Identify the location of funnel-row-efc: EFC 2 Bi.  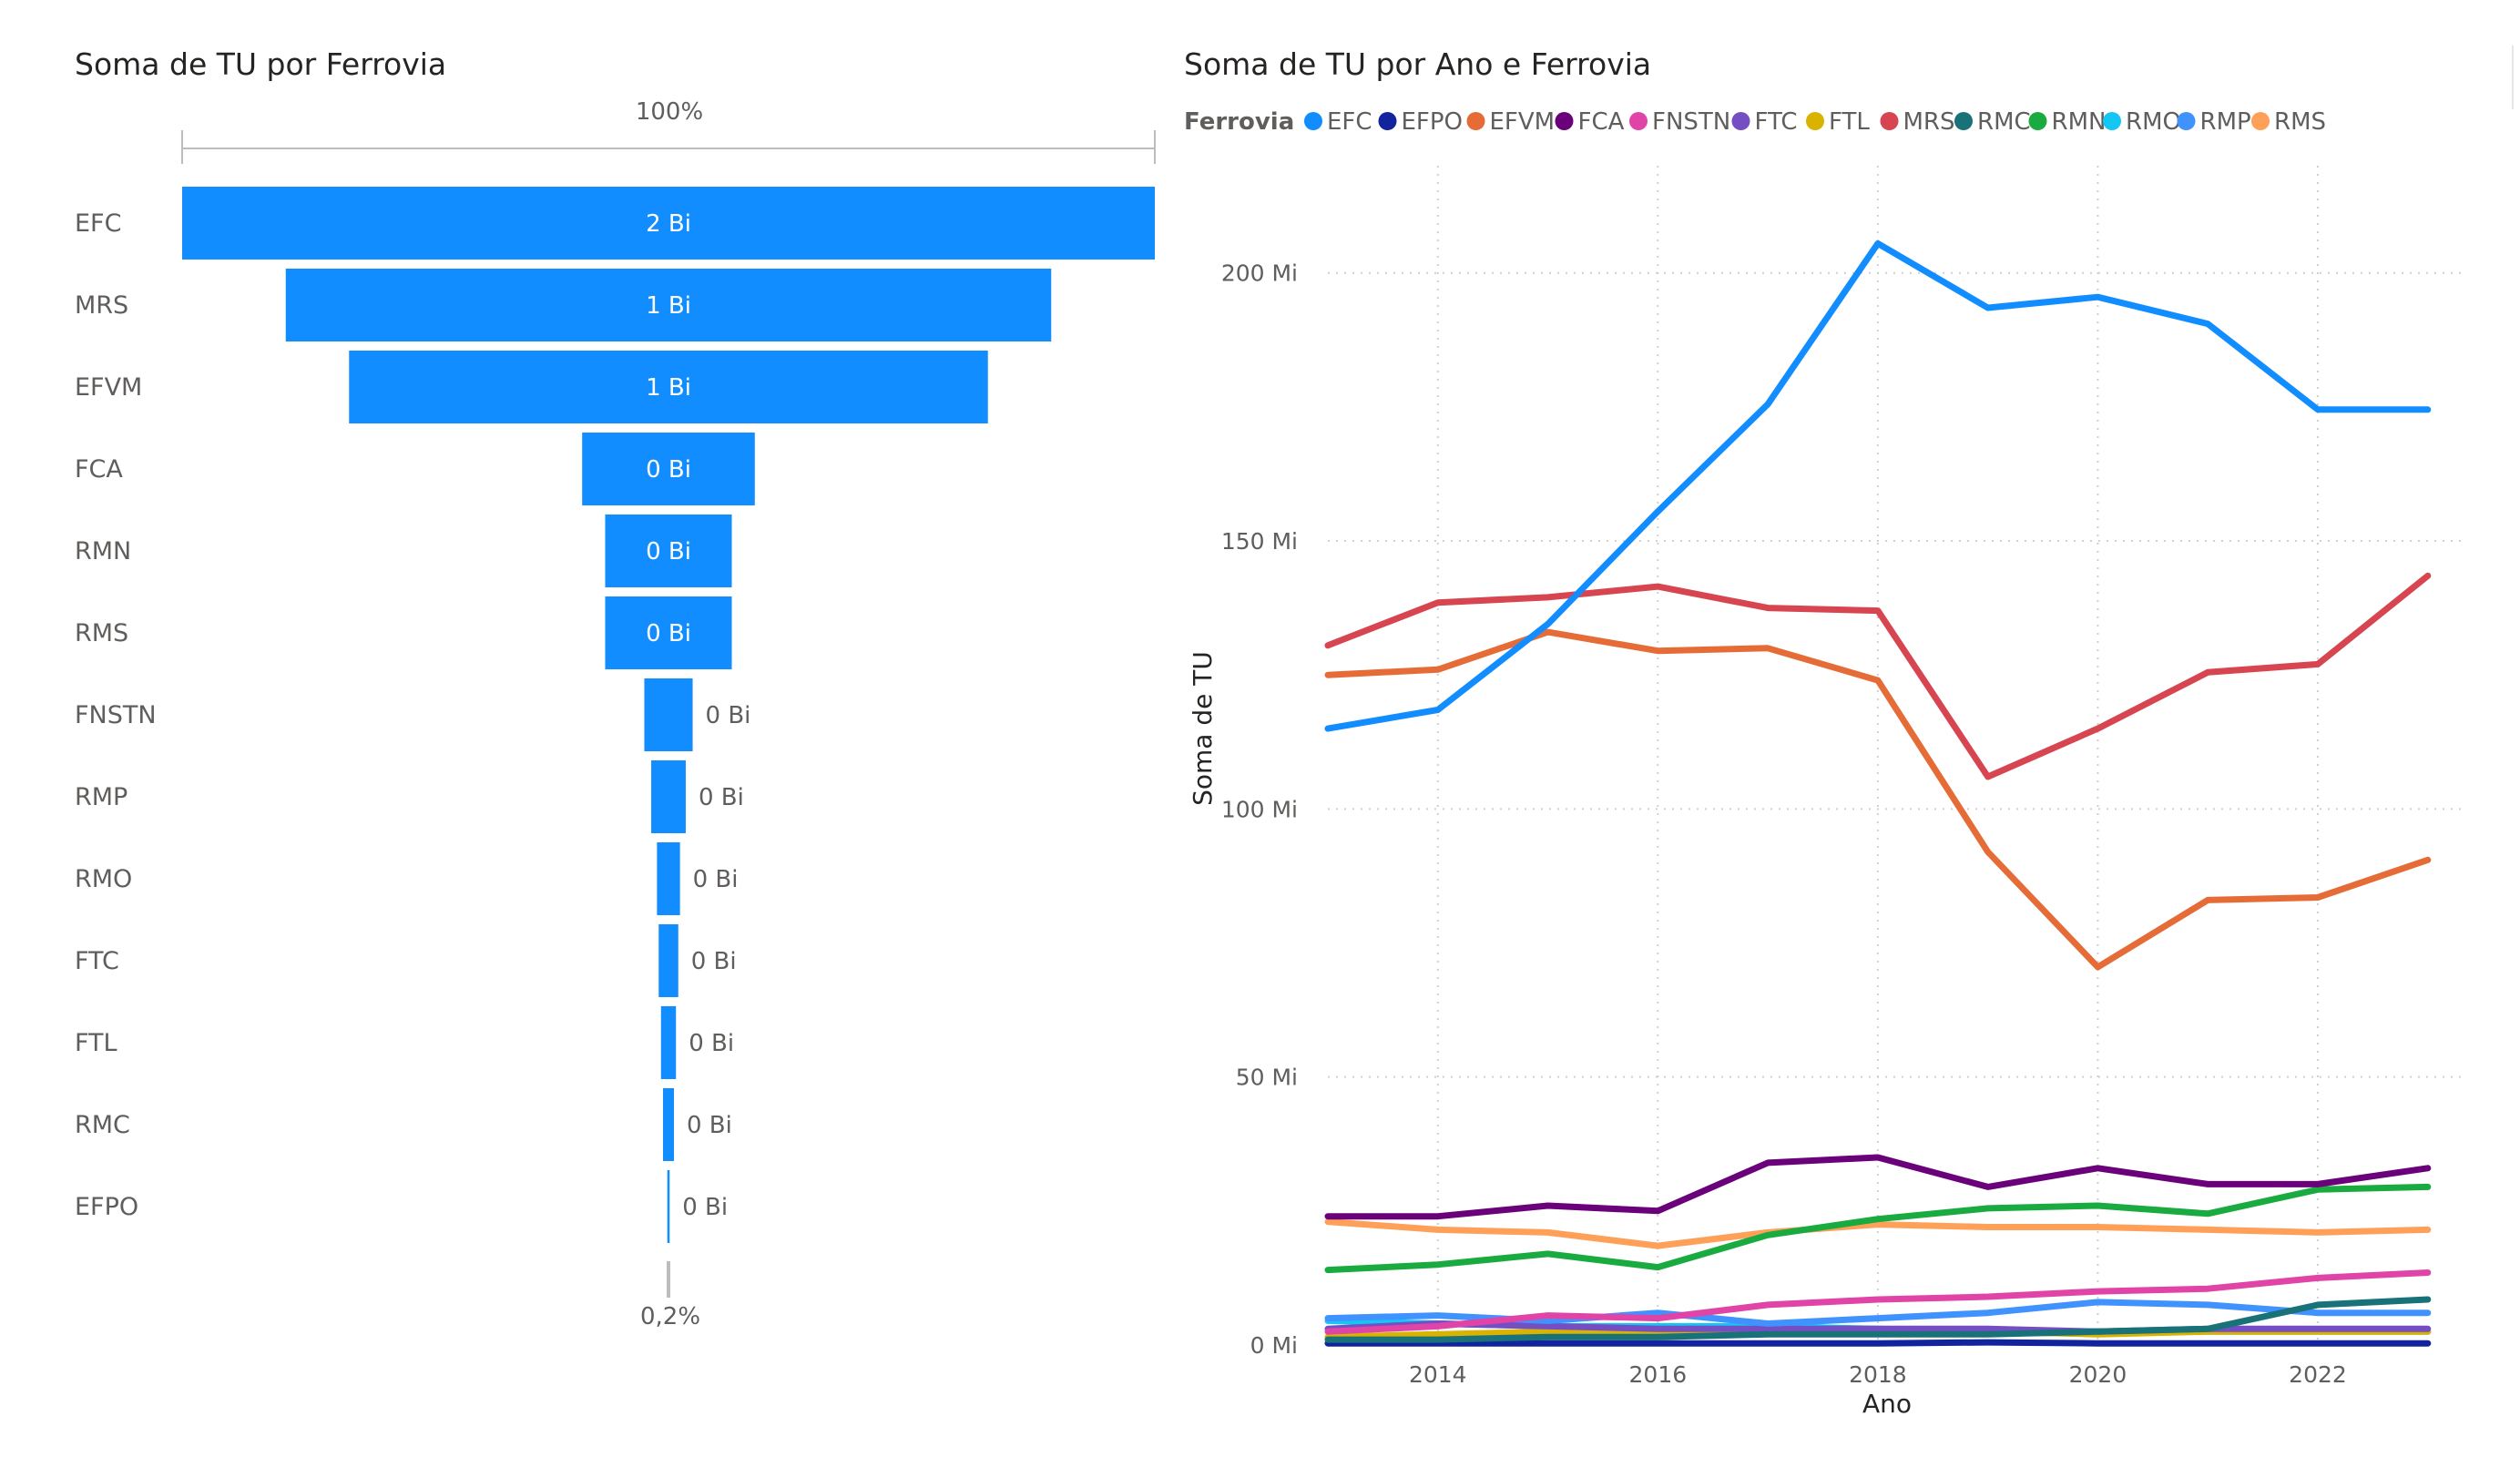
(615, 224).